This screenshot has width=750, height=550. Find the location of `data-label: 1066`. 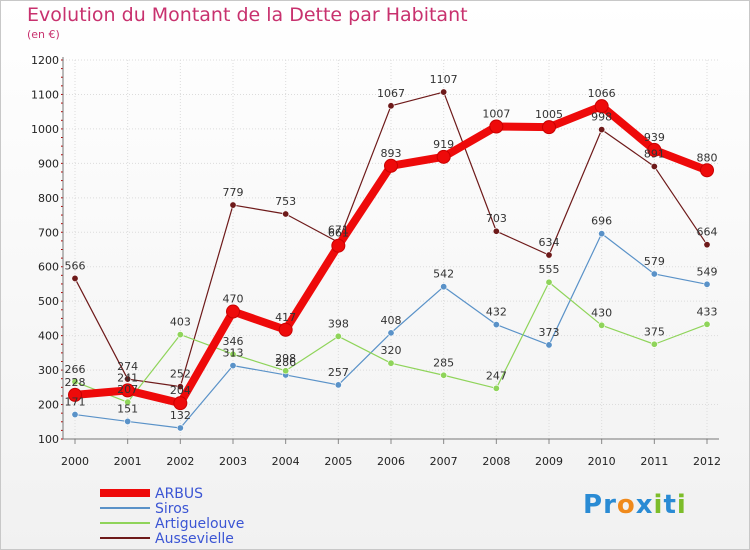

data-label: 1066 is located at coordinates (602, 93).